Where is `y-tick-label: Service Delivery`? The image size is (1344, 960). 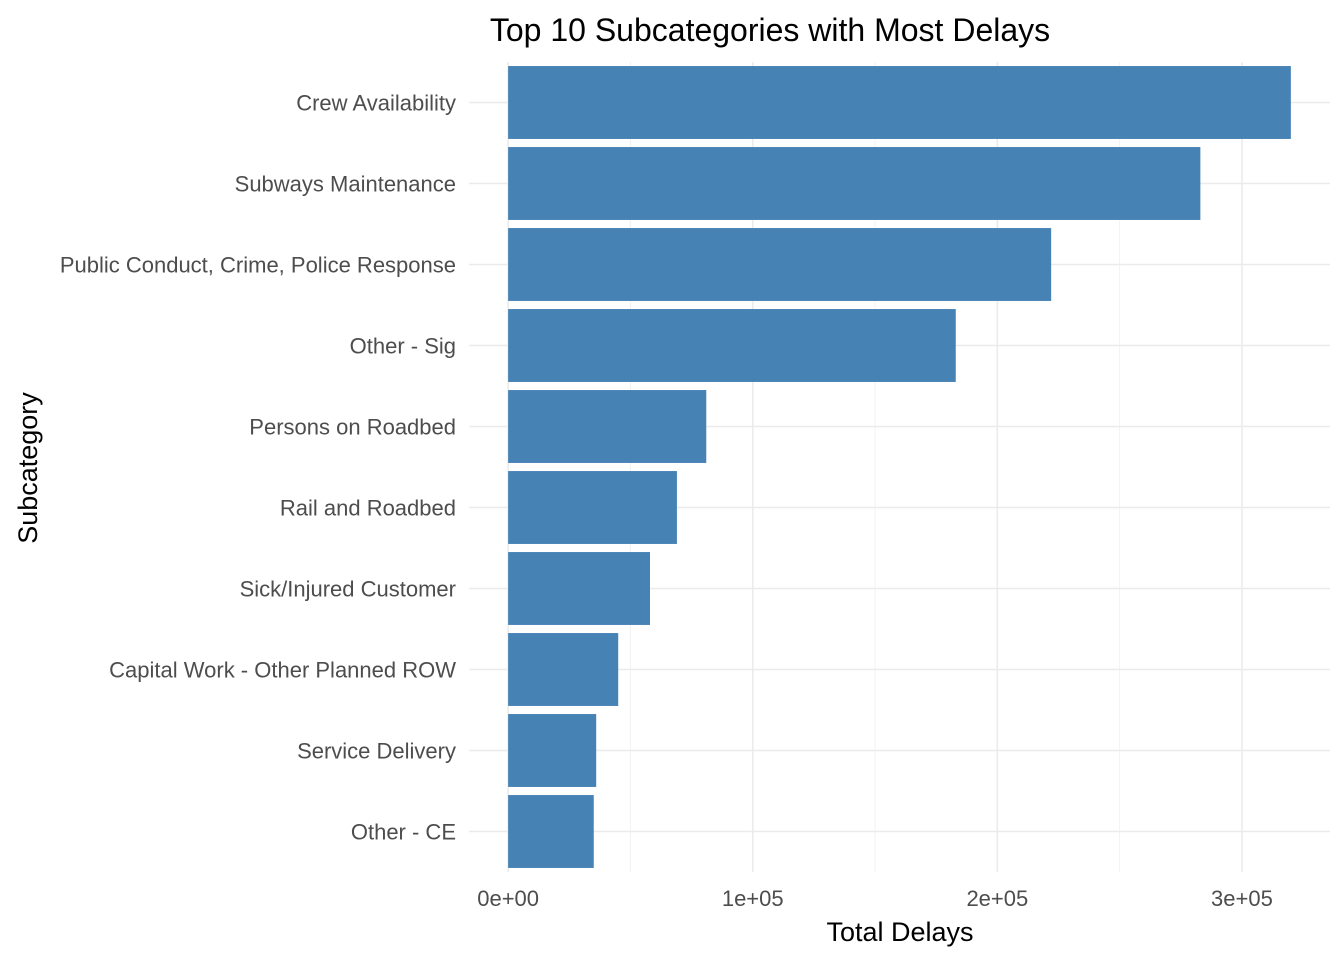 y-tick-label: Service Delivery is located at coordinates (376, 751).